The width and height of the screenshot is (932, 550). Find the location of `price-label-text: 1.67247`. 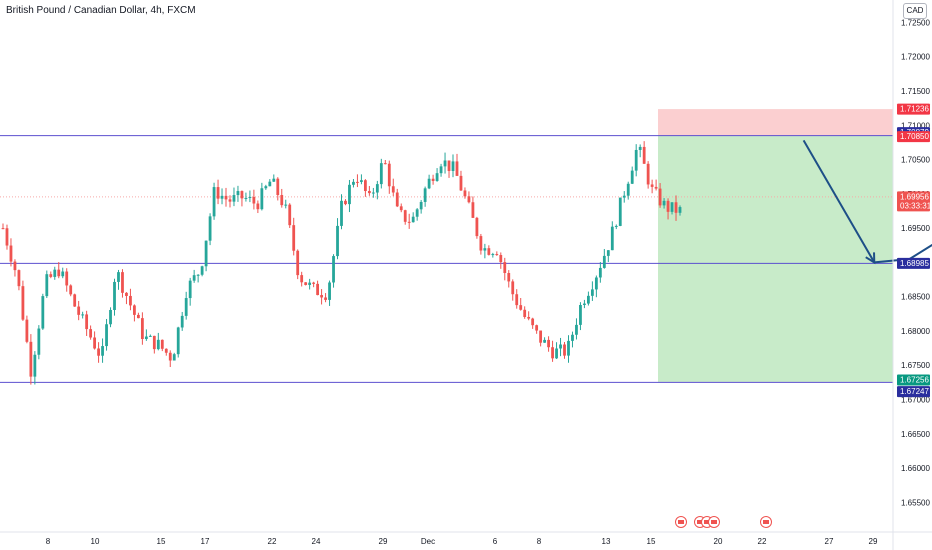

price-label-text: 1.67247 is located at coordinates (914, 391).